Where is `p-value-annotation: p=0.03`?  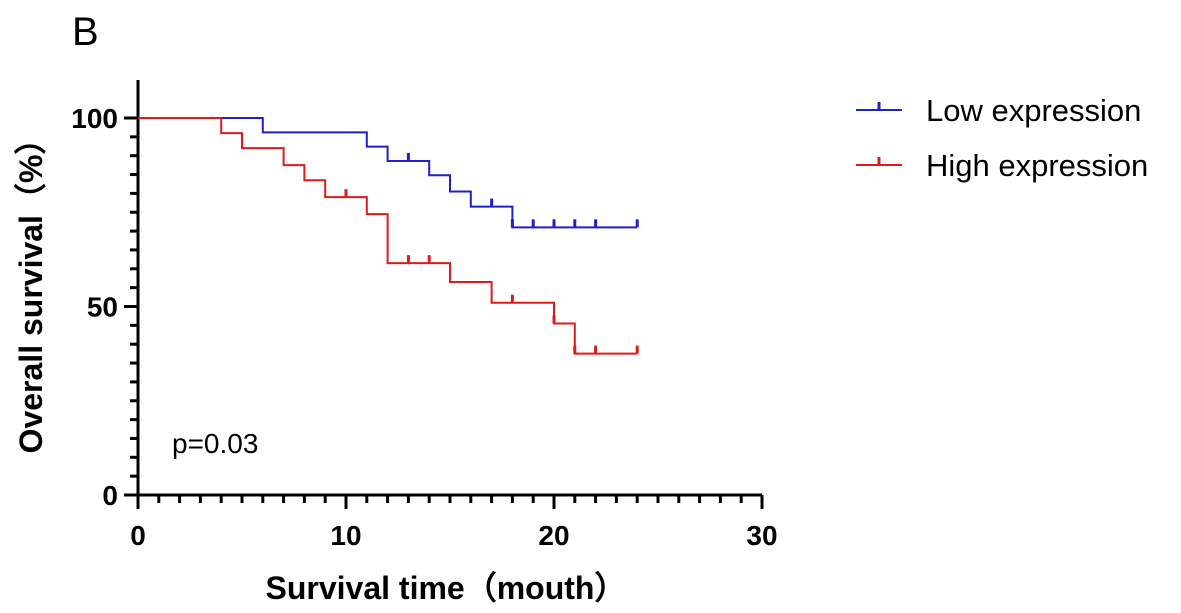 p-value-annotation: p=0.03 is located at coordinates (215, 443).